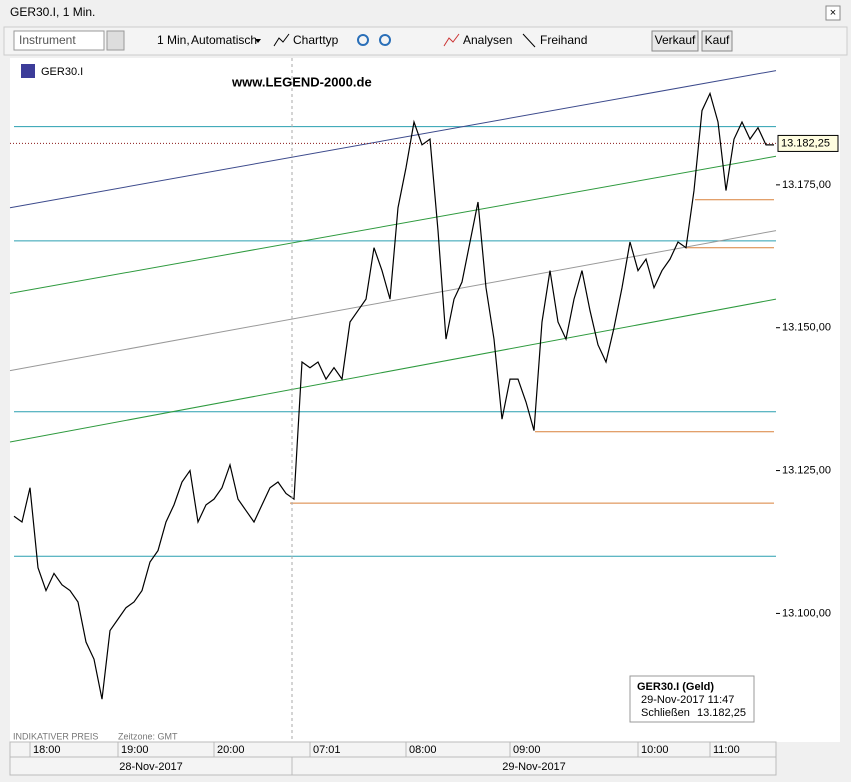 This screenshot has height=782, width=851. What do you see at coordinates (423, 750) in the screenshot?
I see `x-tick-label: 08:00` at bounding box center [423, 750].